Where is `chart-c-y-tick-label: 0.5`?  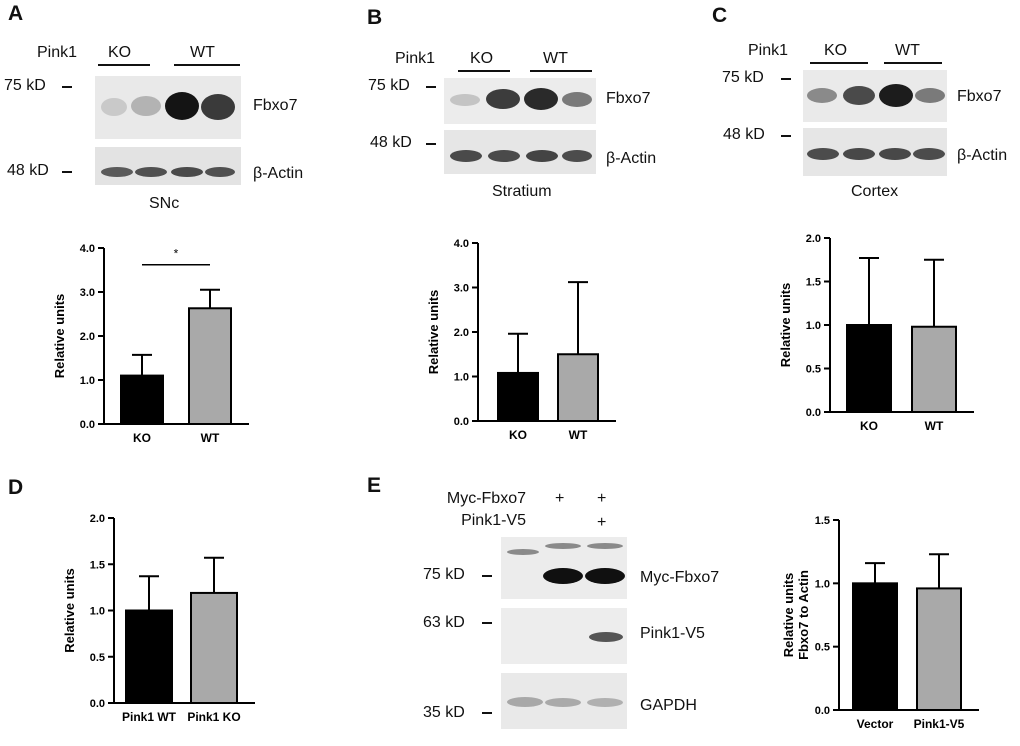 chart-c-y-tick-label: 0.5 is located at coordinates (813, 370).